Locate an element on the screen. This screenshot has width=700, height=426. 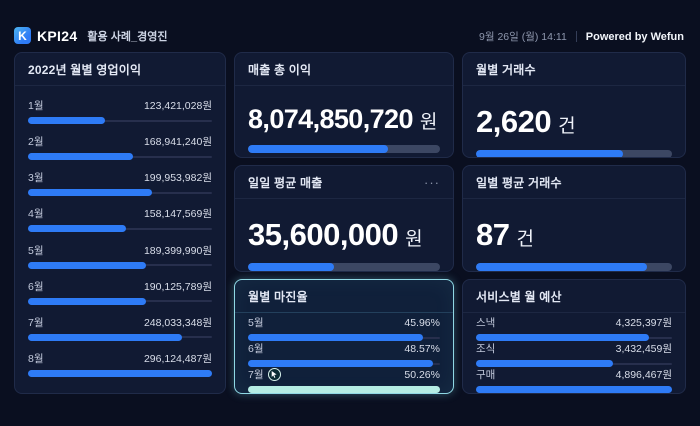
row-value: 168,941,240원 is located at coordinates (177, 142).